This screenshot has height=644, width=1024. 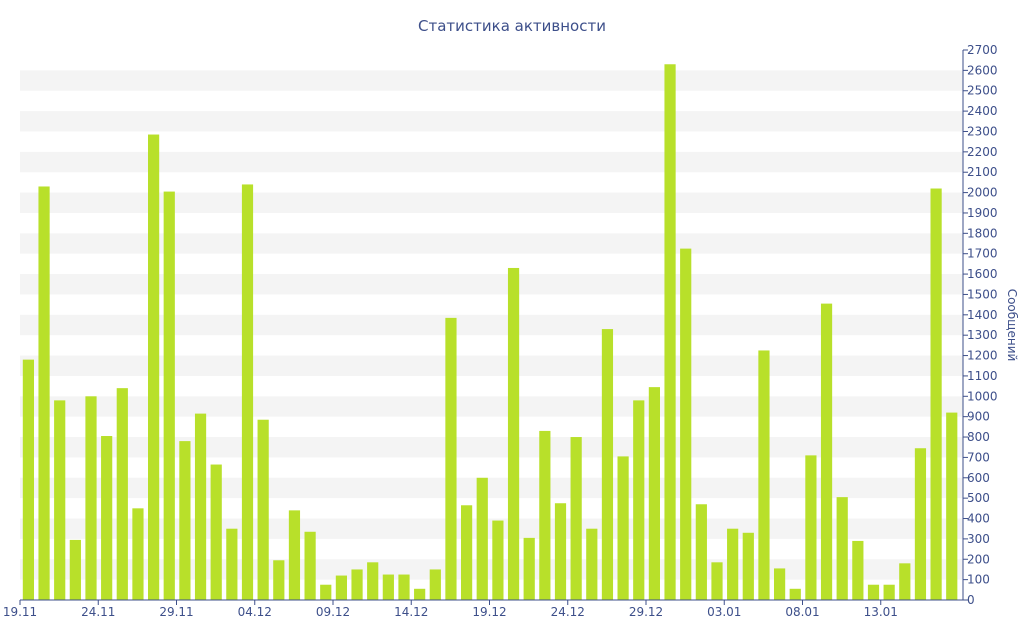 What do you see at coordinates (724, 612) in the screenshot?
I see `x-tick-label: 03.01` at bounding box center [724, 612].